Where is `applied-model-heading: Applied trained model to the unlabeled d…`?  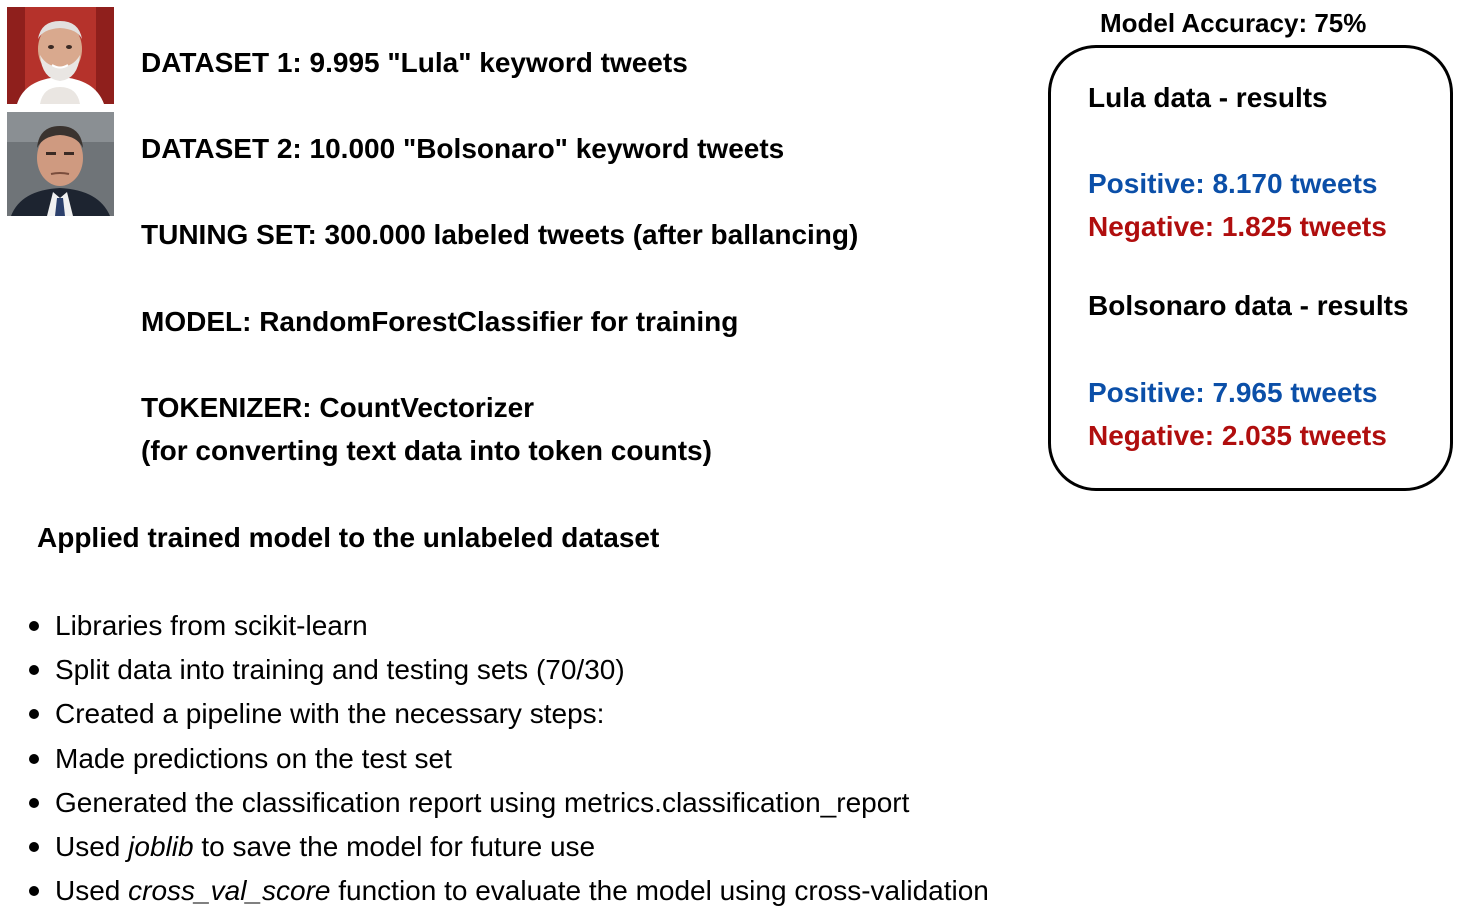
applied-model-heading: Applied trained model to the unlabeled d… is located at coordinates (348, 537).